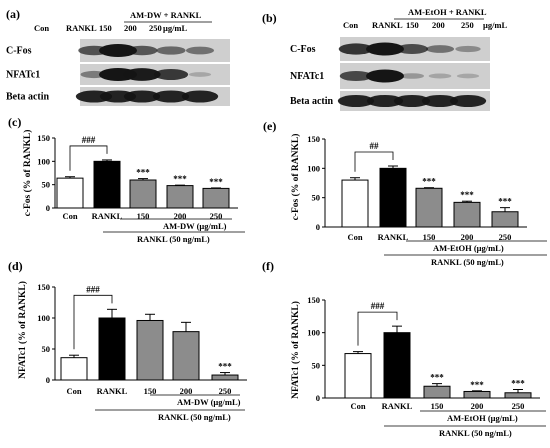  I want to click on panel-label: (f), so click(268, 266).